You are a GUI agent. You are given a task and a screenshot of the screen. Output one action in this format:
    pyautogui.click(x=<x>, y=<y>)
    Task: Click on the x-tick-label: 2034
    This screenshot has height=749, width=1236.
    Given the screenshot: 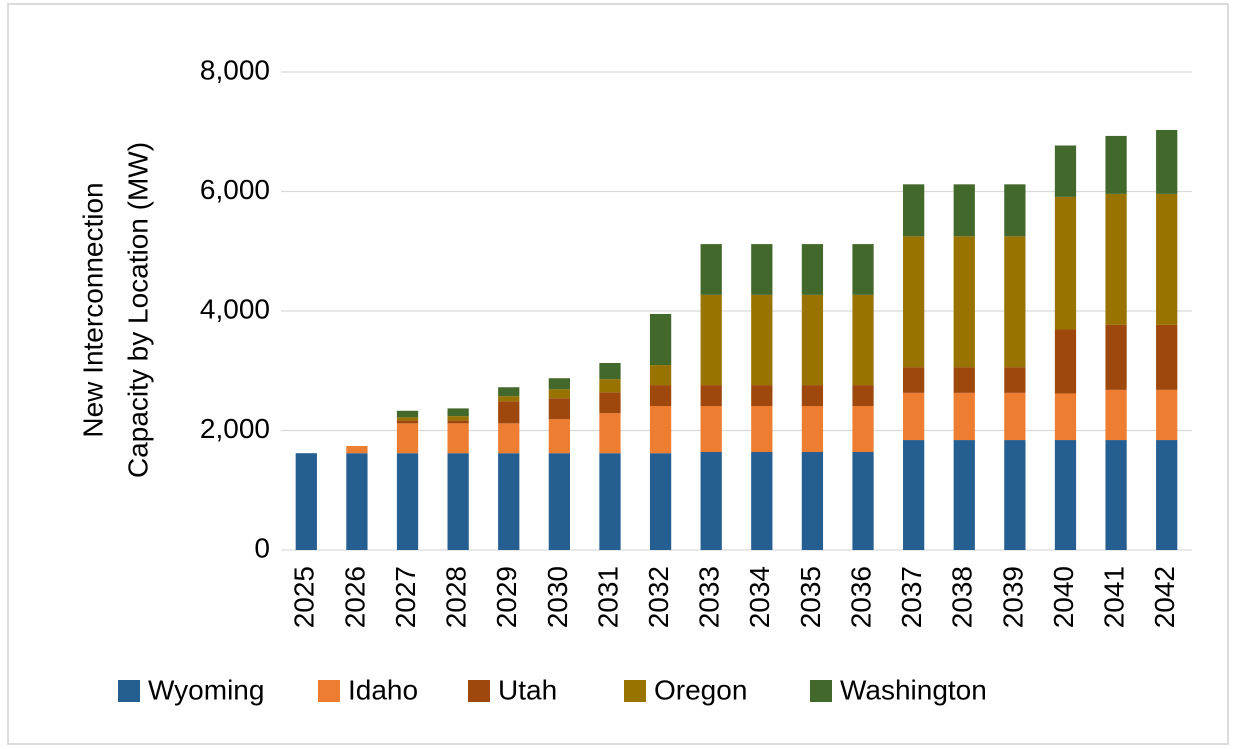 What is the action you would take?
    pyautogui.click(x=759, y=597)
    